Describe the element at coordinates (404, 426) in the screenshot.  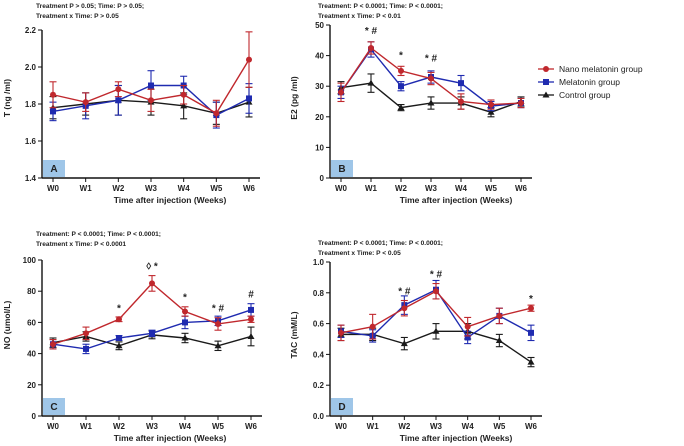
I see `x-tick-label: W2` at that location.